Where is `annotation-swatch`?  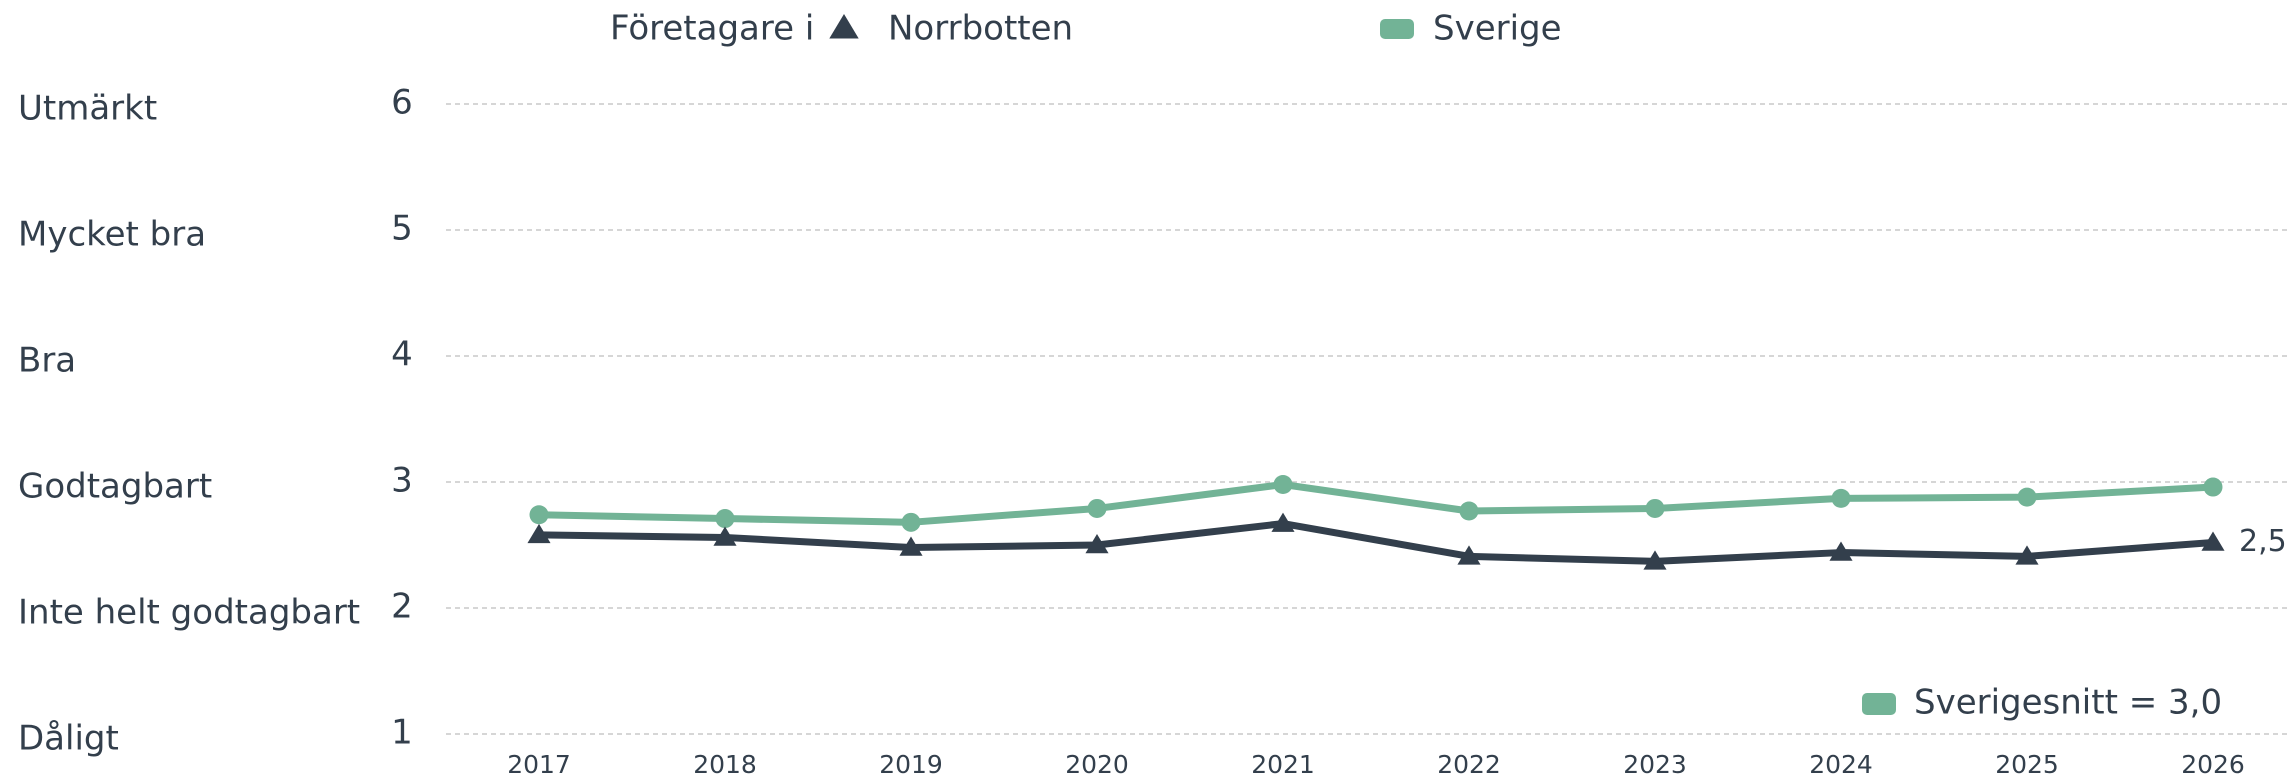
annotation-swatch is located at coordinates (1879, 704).